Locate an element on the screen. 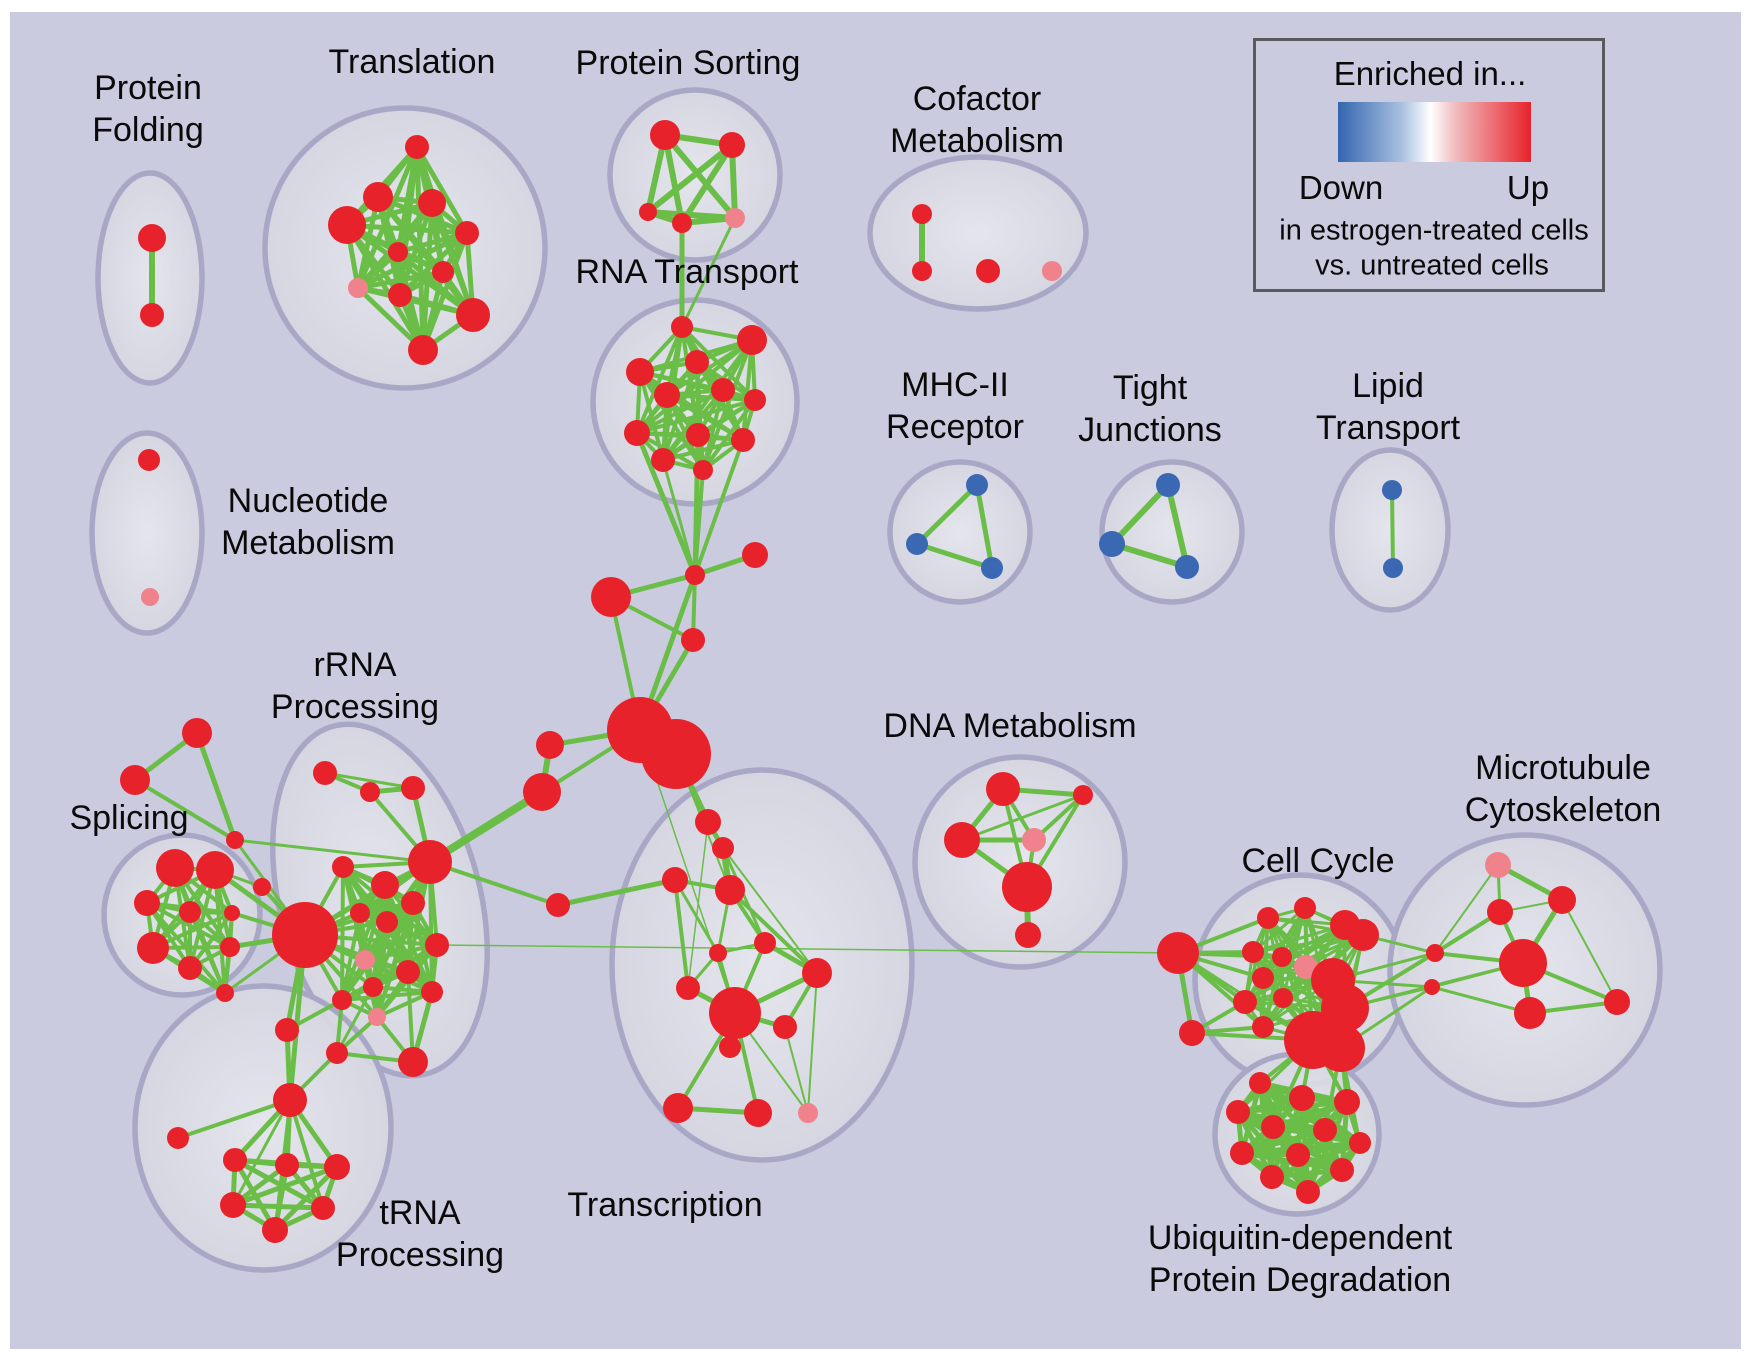 Image resolution: width=1750 pixels, height=1360 pixels. cluster-label-protein-sorting: Protein Sorting is located at coordinates (688, 63).